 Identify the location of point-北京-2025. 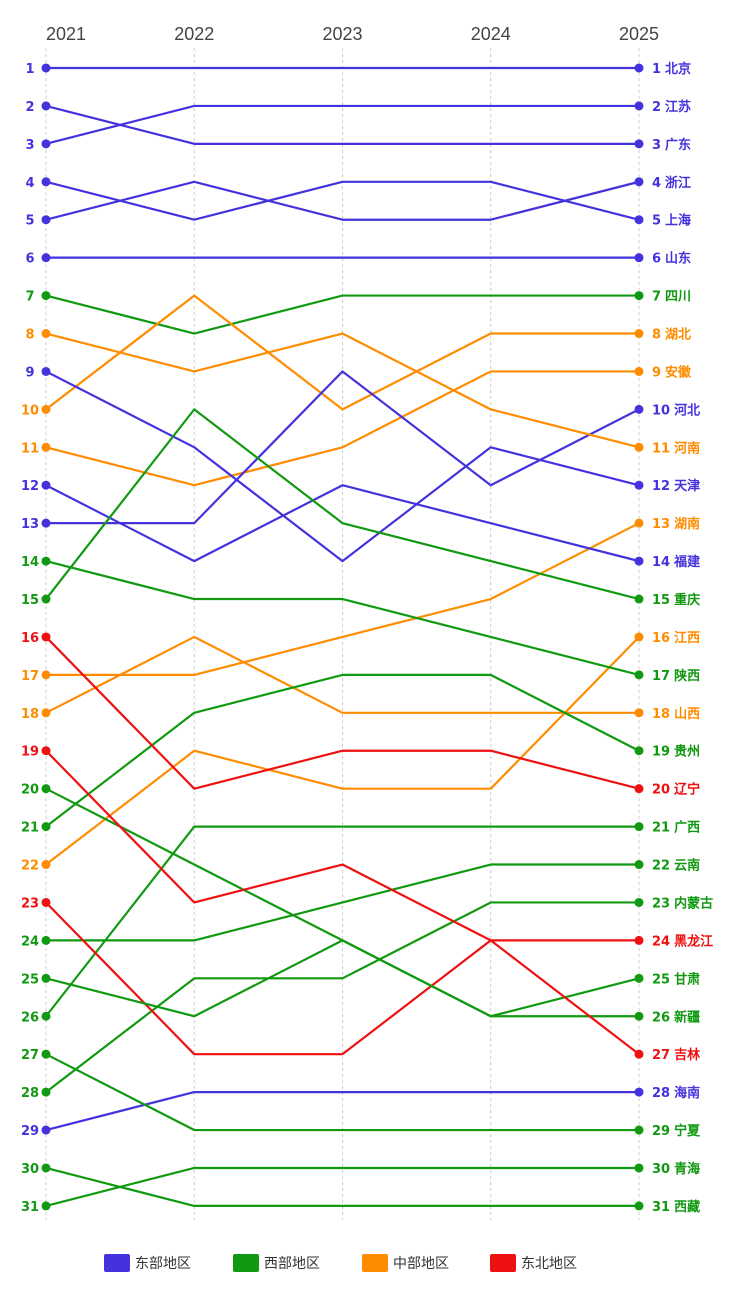
(639, 68).